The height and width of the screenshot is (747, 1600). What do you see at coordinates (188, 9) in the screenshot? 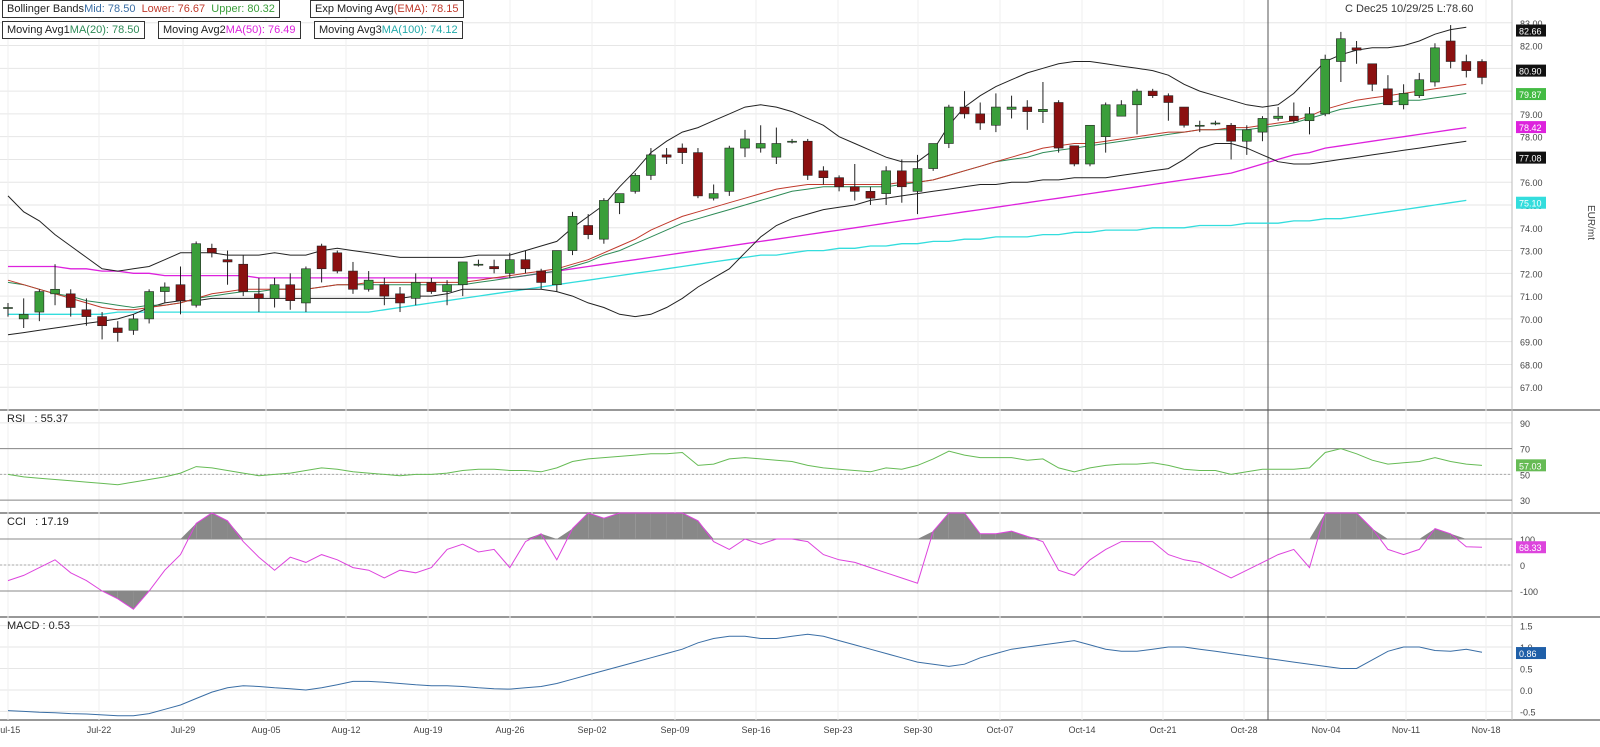
I see `bollinger-lower-value: : 76.67` at bounding box center [188, 9].